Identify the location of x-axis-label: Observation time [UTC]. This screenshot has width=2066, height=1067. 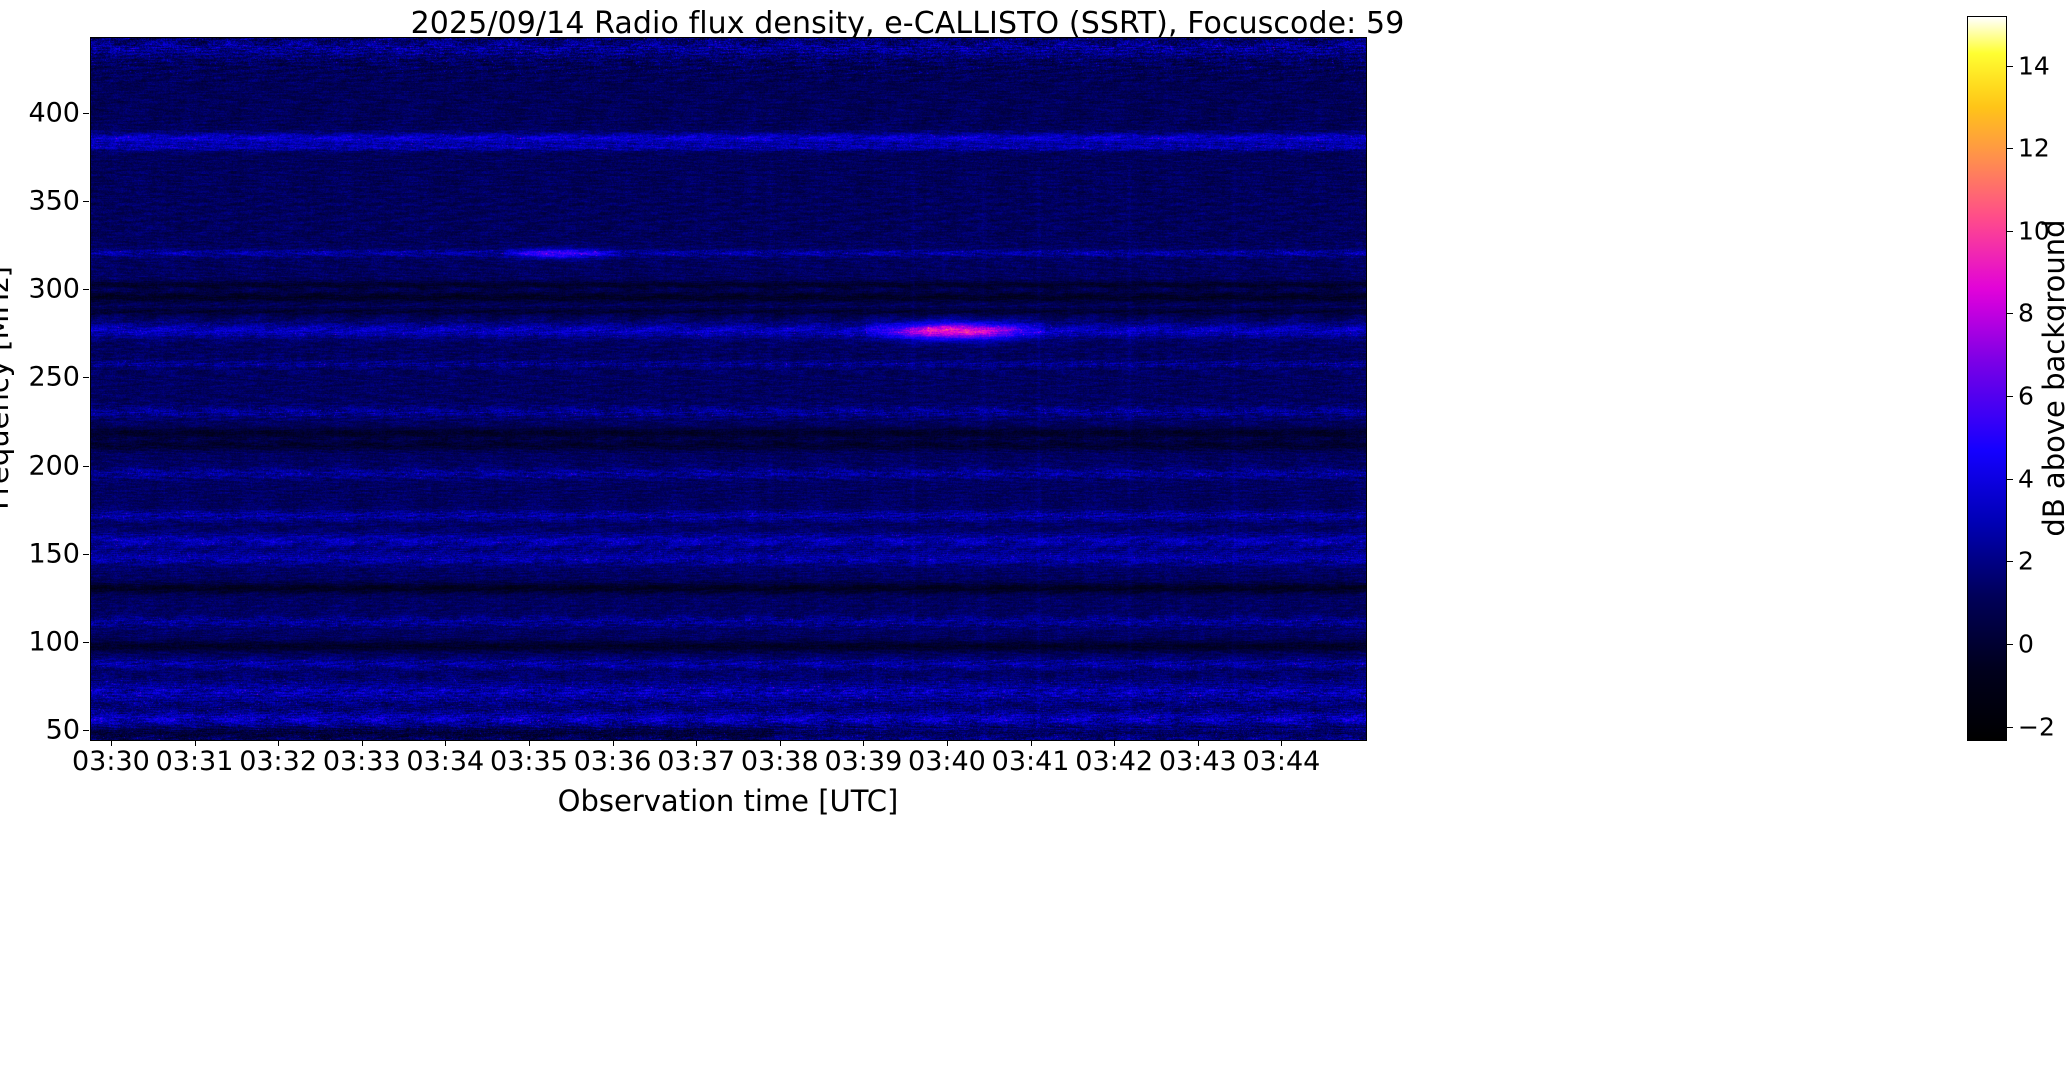
(728, 801).